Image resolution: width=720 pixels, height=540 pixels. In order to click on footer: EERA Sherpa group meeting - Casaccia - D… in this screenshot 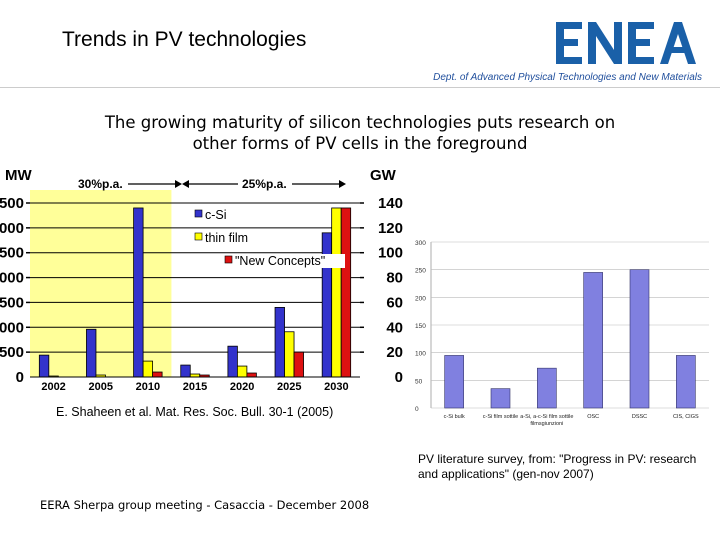, I will do `click(205, 505)`.